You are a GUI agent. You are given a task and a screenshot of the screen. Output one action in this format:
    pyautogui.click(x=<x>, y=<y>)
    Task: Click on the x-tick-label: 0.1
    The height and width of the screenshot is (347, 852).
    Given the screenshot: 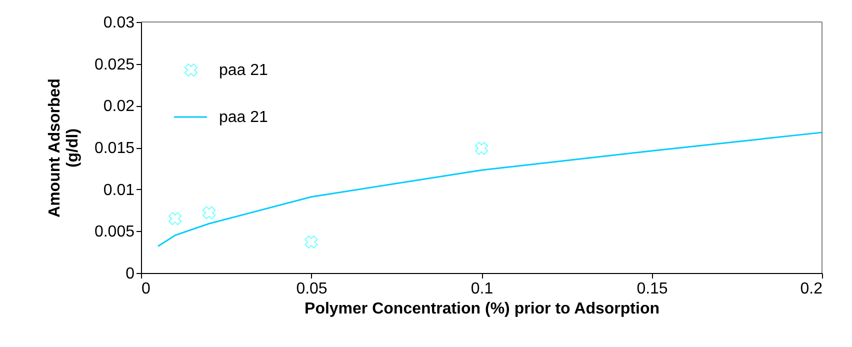 What is the action you would take?
    pyautogui.click(x=482, y=289)
    